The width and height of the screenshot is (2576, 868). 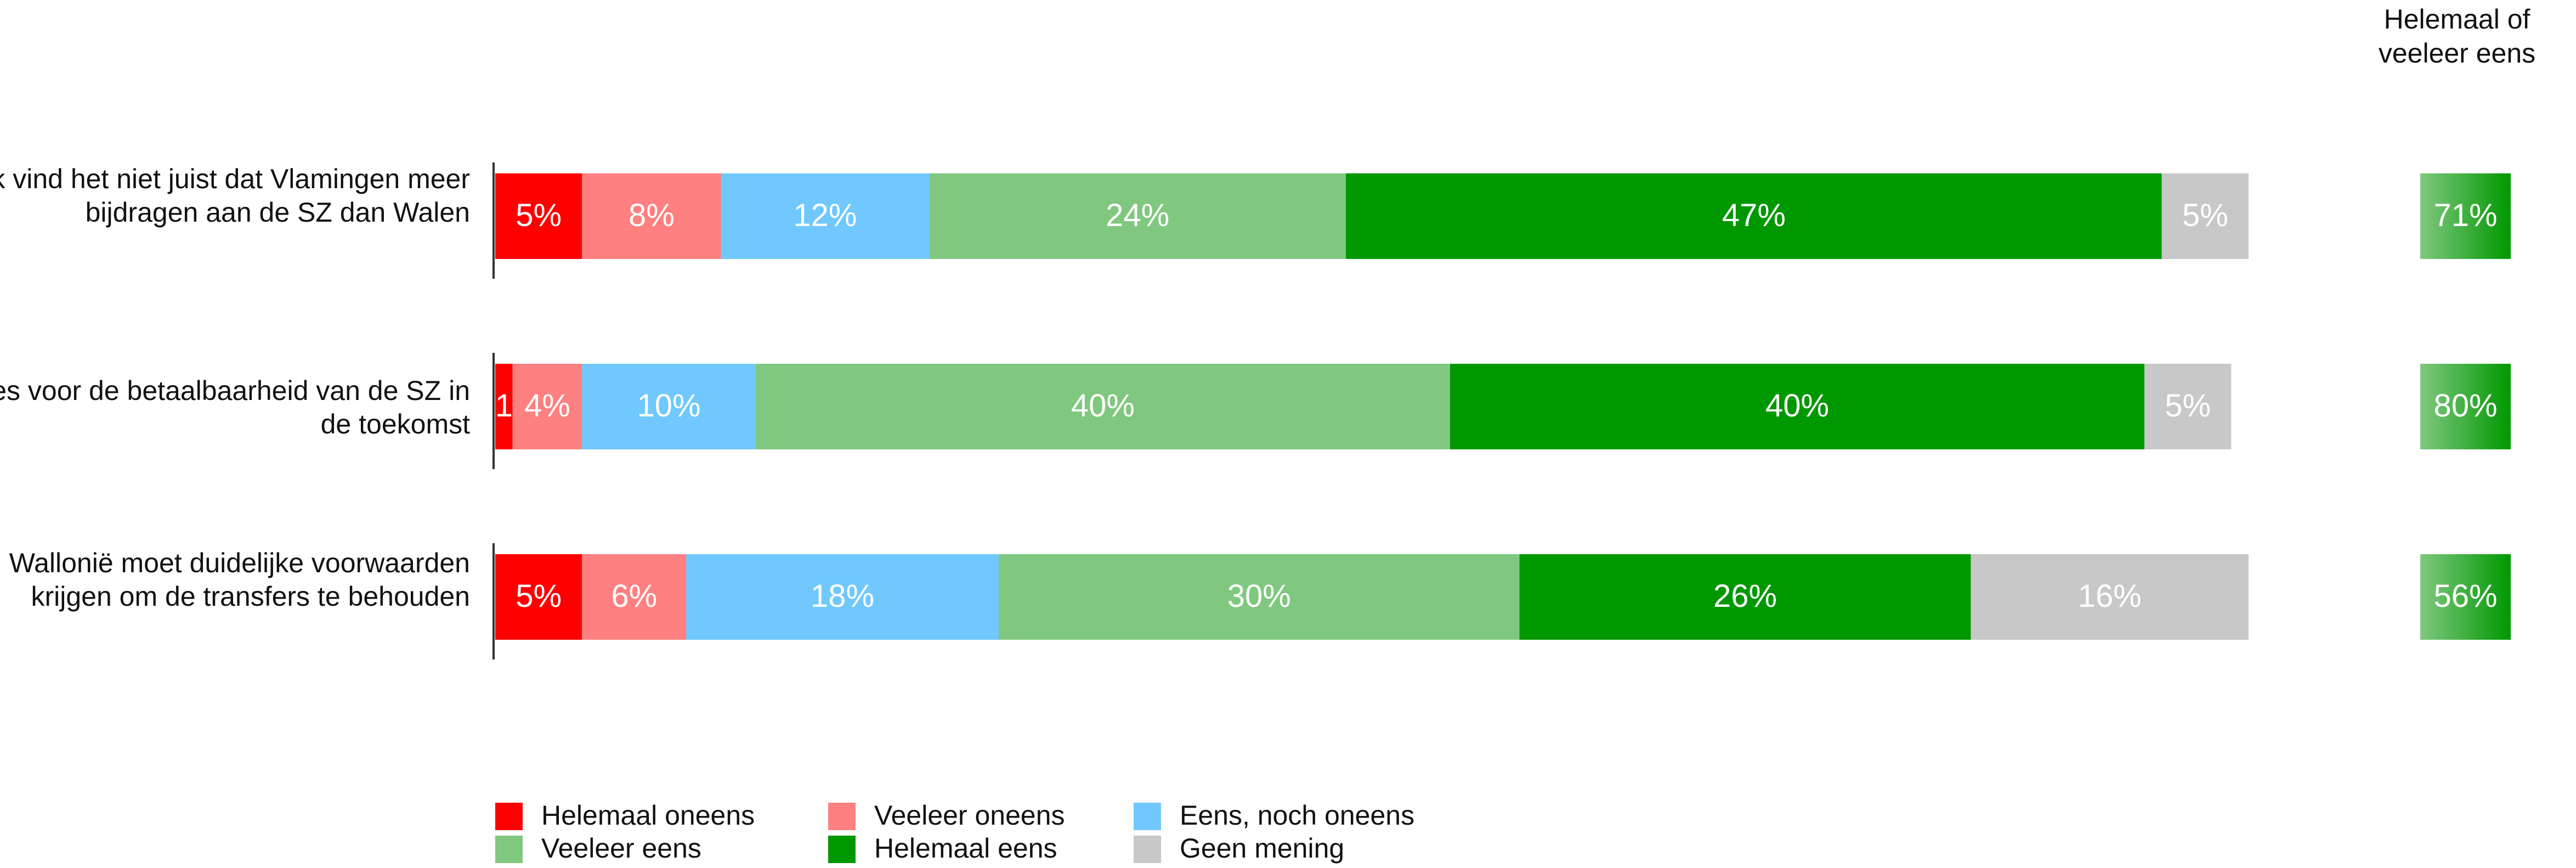 I want to click on legend-label: Veeleer oneens, so click(x=970, y=815).